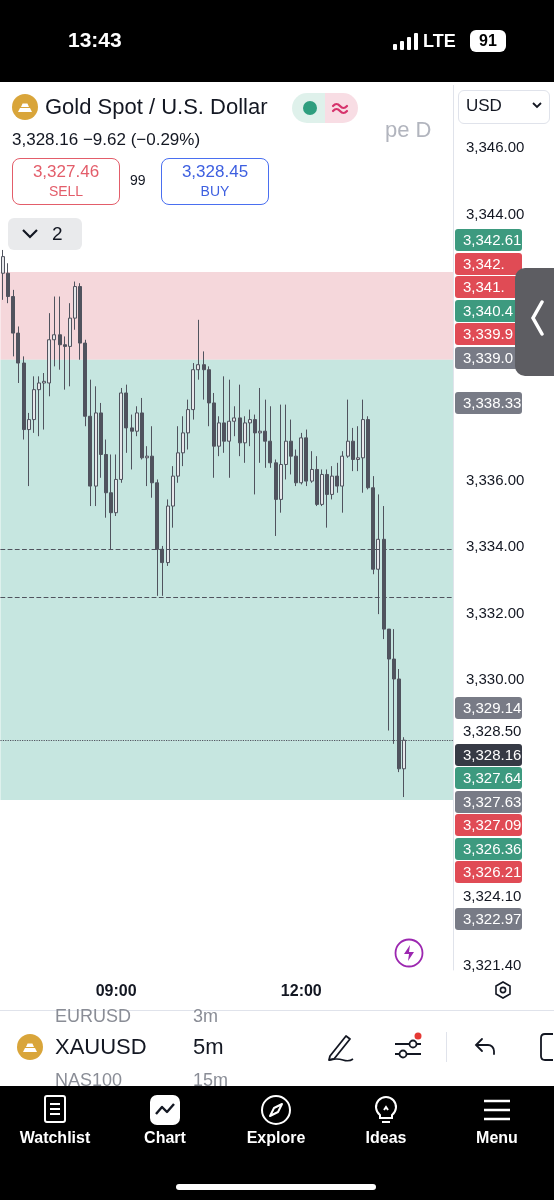 Image resolution: width=554 pixels, height=1200 pixels. Describe the element at coordinates (488, 919) in the screenshot. I see `text: 3,322.97` at that location.